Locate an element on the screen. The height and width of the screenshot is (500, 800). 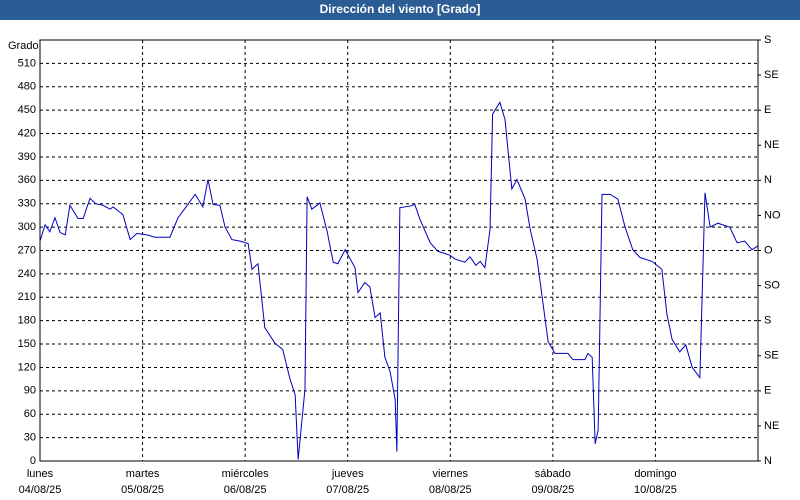
chart-title: Dirección del viento [Grado] is located at coordinates (400, 9).